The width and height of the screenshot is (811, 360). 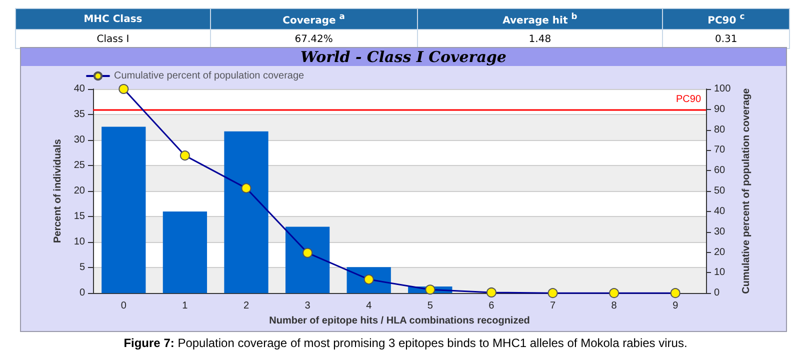 I want to click on ref-line-label: PC90, so click(x=689, y=99).